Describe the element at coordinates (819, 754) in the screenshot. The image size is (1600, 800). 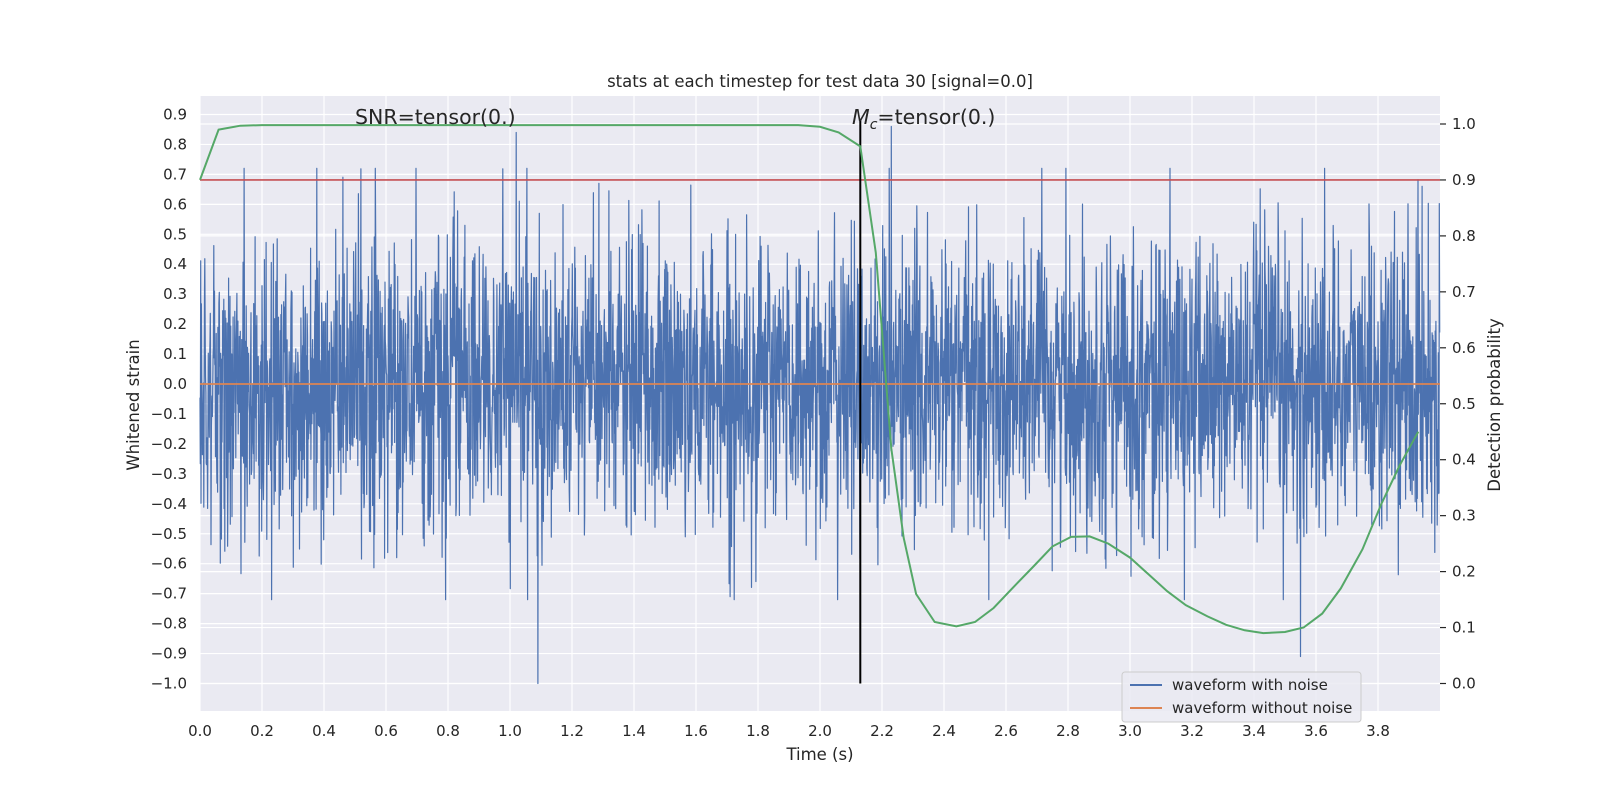
I see `x-axis-label: Time (s)` at that location.